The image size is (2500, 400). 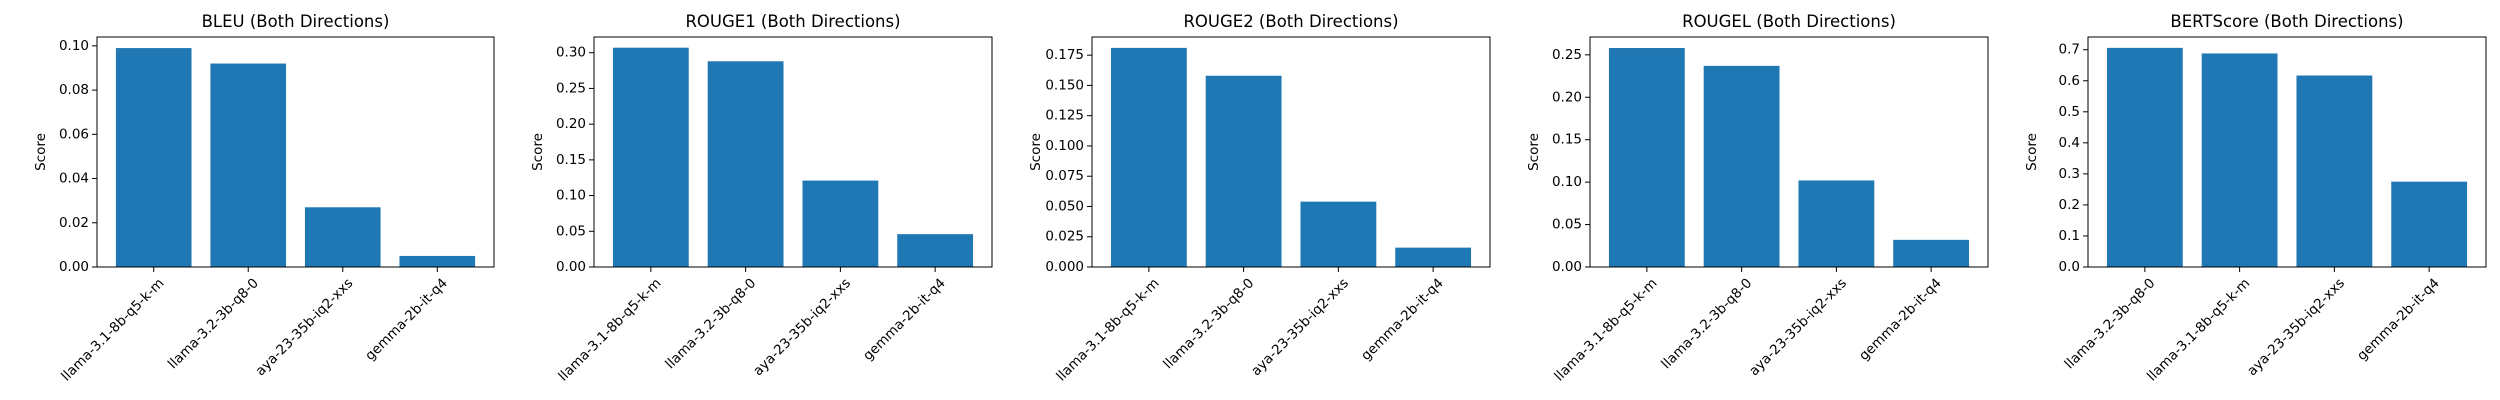 What do you see at coordinates (1064, 55) in the screenshot?
I see `y-tick-label: 0.175` at bounding box center [1064, 55].